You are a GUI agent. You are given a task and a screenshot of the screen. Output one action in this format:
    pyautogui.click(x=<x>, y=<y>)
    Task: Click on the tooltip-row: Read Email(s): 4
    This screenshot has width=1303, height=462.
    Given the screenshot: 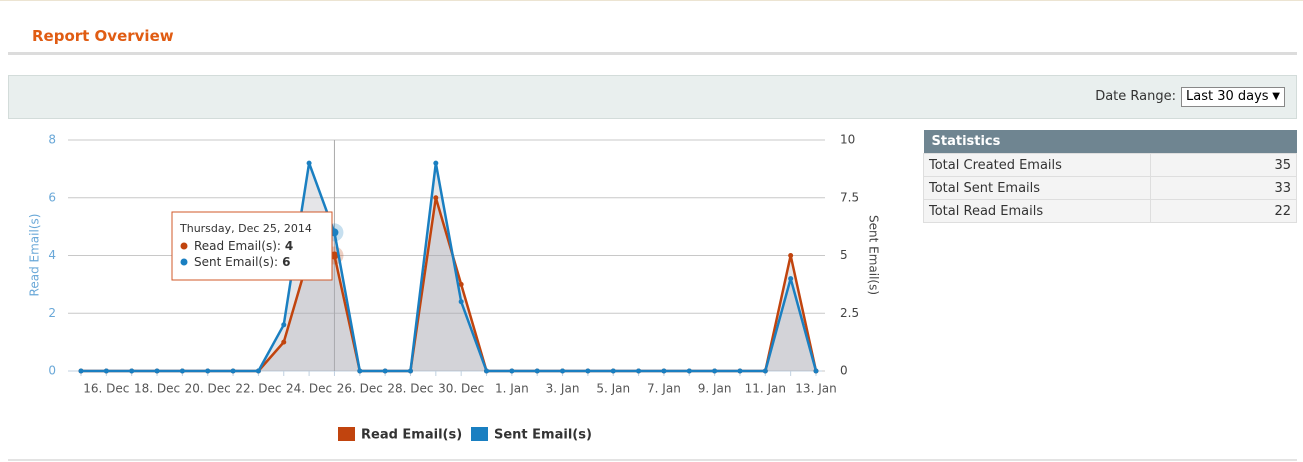 What is the action you would take?
    pyautogui.click(x=243, y=246)
    